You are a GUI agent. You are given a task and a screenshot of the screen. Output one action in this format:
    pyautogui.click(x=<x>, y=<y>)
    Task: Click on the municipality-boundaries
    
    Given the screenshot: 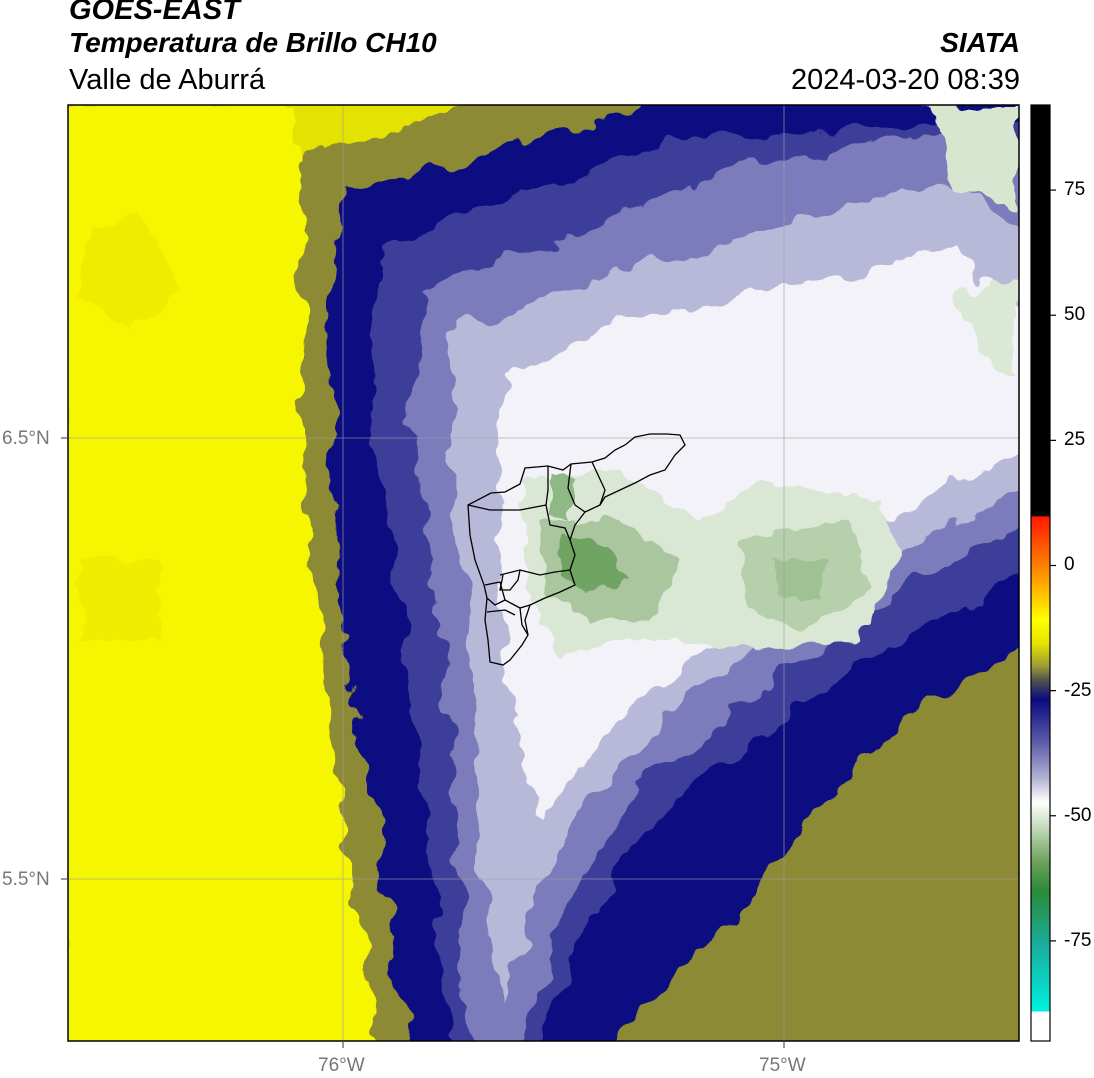 What is the action you would take?
    pyautogui.click(x=576, y=549)
    